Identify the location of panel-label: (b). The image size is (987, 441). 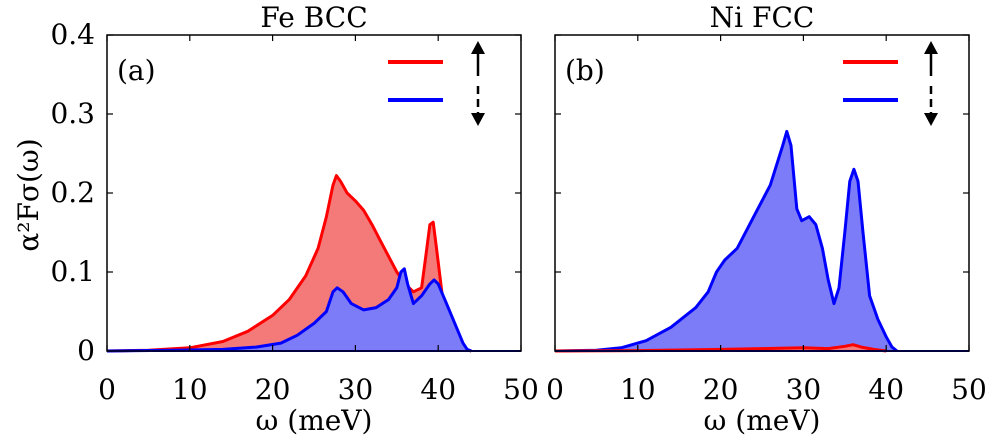
(585, 70).